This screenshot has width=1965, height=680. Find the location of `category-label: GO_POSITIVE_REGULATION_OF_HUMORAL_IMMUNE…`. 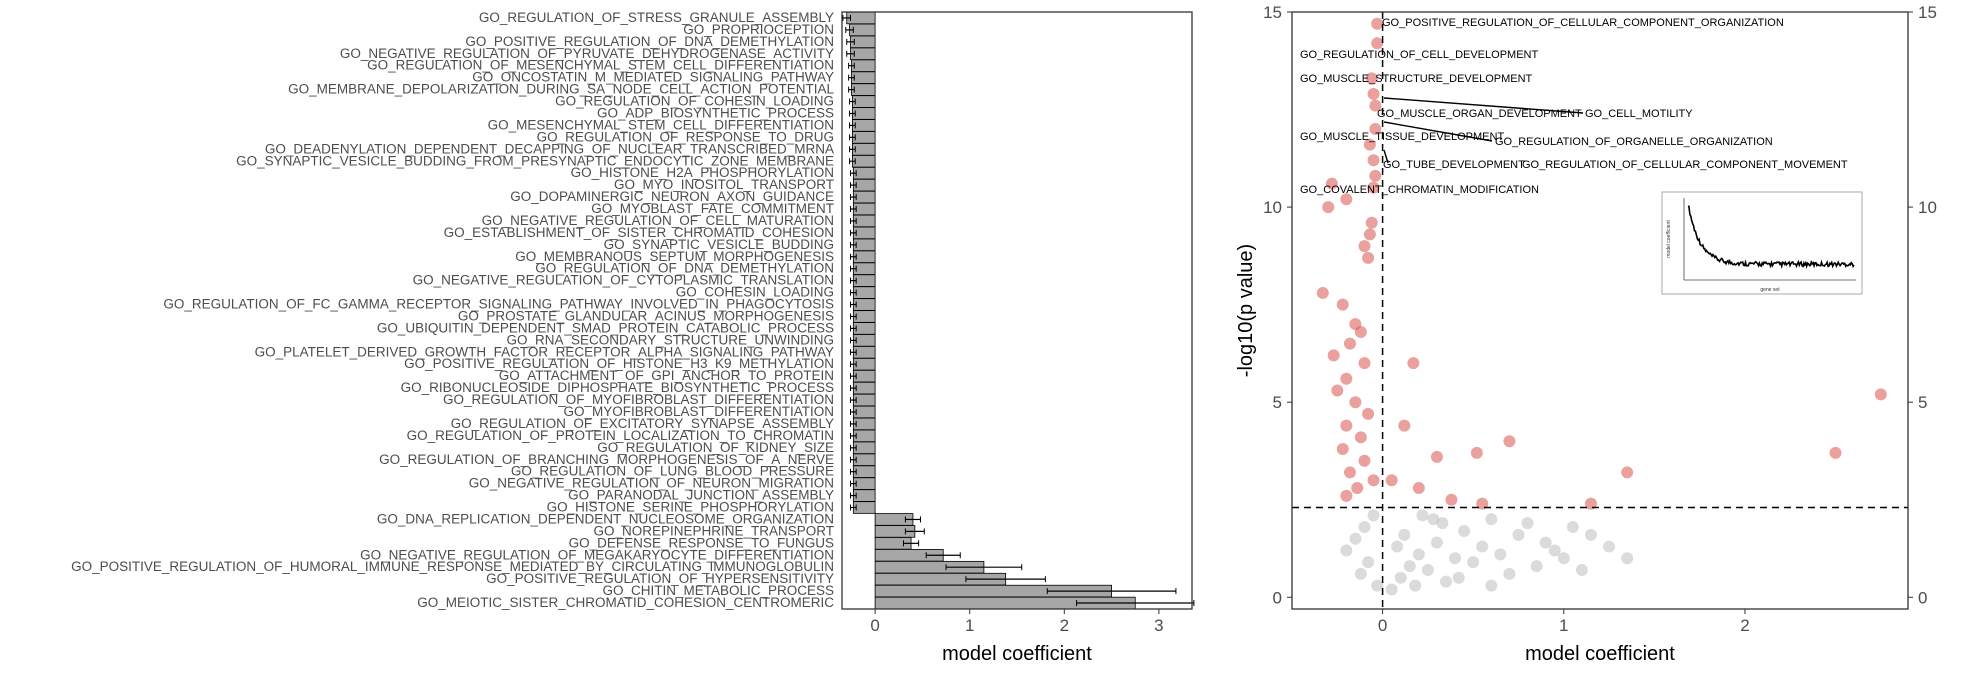

category-label: GO_POSITIVE_REGULATION_OF_HUMORAL_IMMUNE… is located at coordinates (452, 566).